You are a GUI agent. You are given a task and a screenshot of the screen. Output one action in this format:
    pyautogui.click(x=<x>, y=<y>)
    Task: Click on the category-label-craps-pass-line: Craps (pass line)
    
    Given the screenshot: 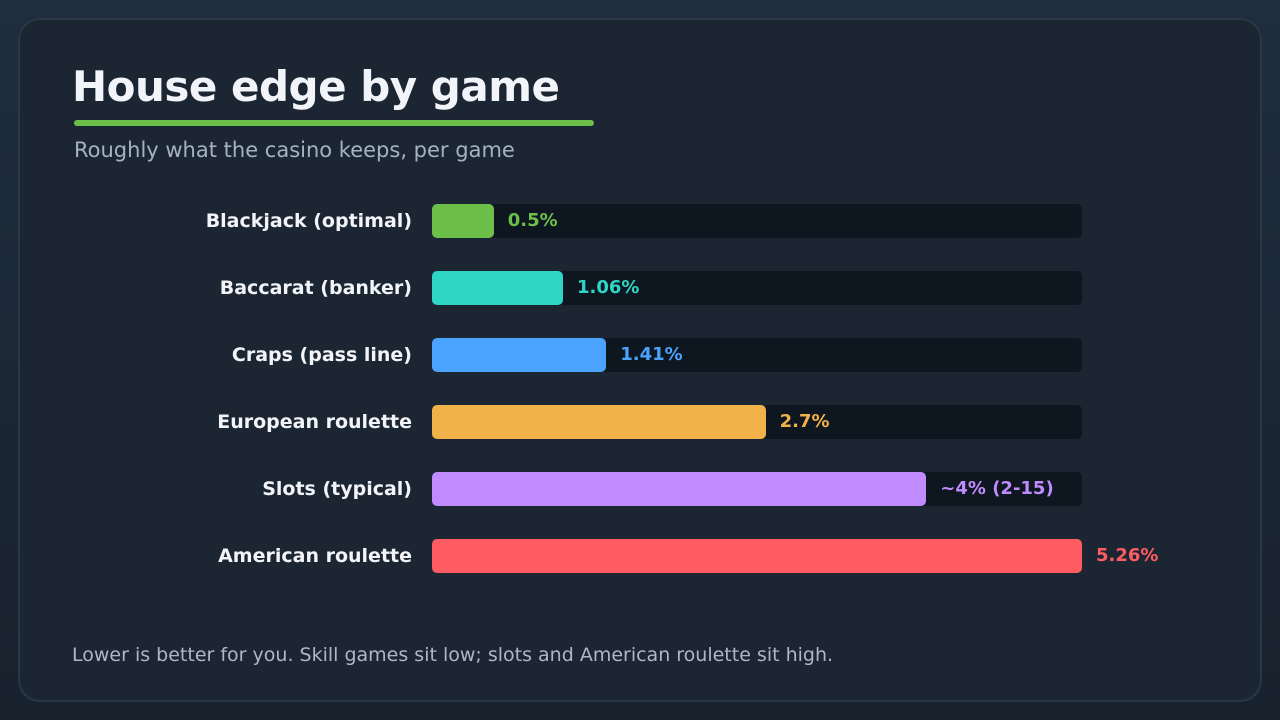 What is the action you would take?
    pyautogui.click(x=321, y=355)
    